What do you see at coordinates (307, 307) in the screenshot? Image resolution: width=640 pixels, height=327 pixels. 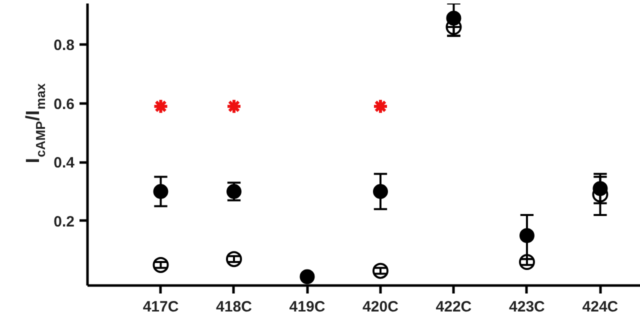 I see `x-tick-label: 419C` at bounding box center [307, 307].